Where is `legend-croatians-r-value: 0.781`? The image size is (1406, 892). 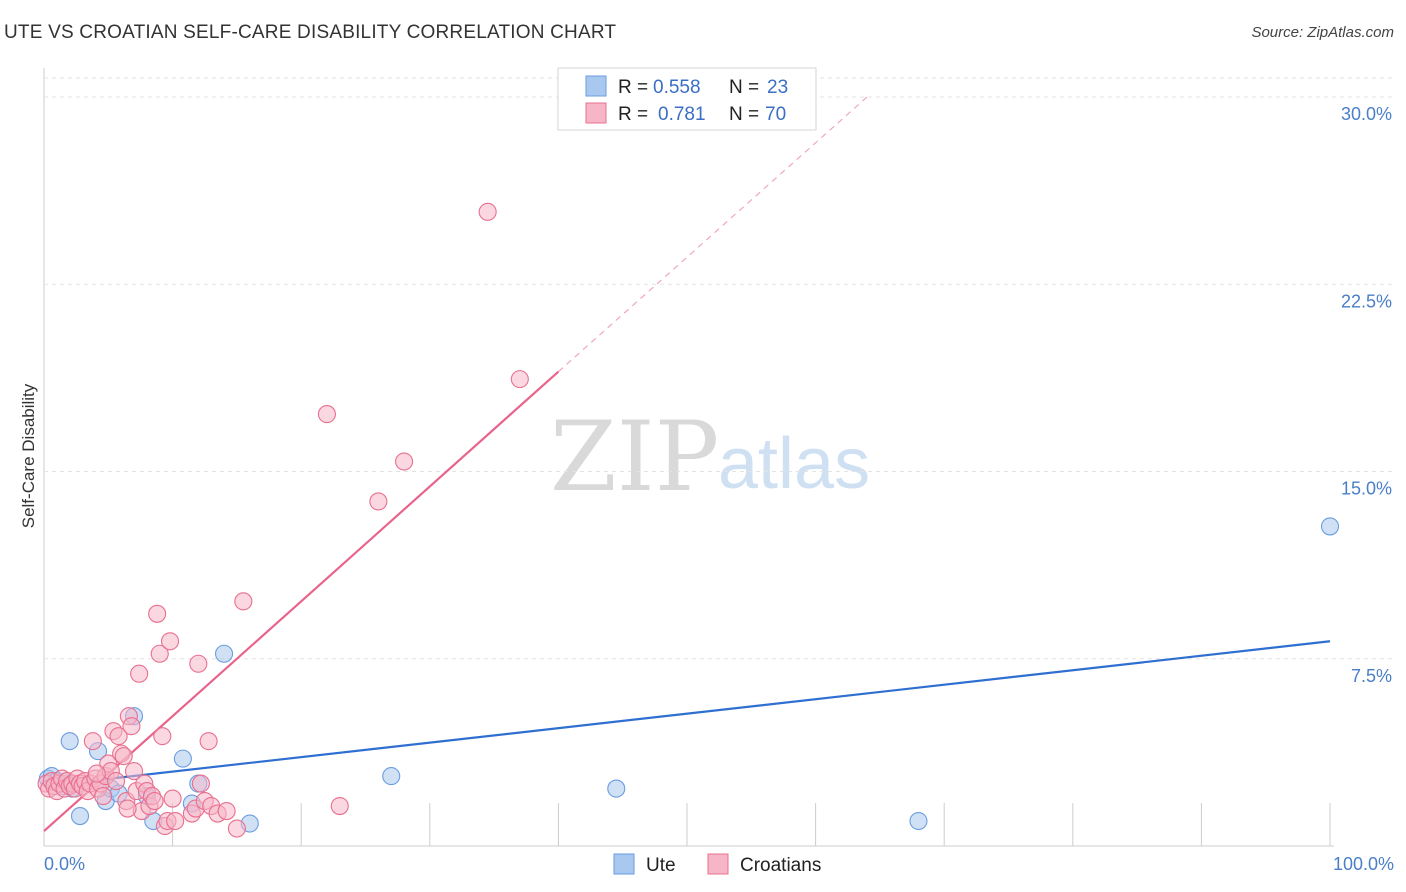 legend-croatians-r-value: 0.781 is located at coordinates (682, 114).